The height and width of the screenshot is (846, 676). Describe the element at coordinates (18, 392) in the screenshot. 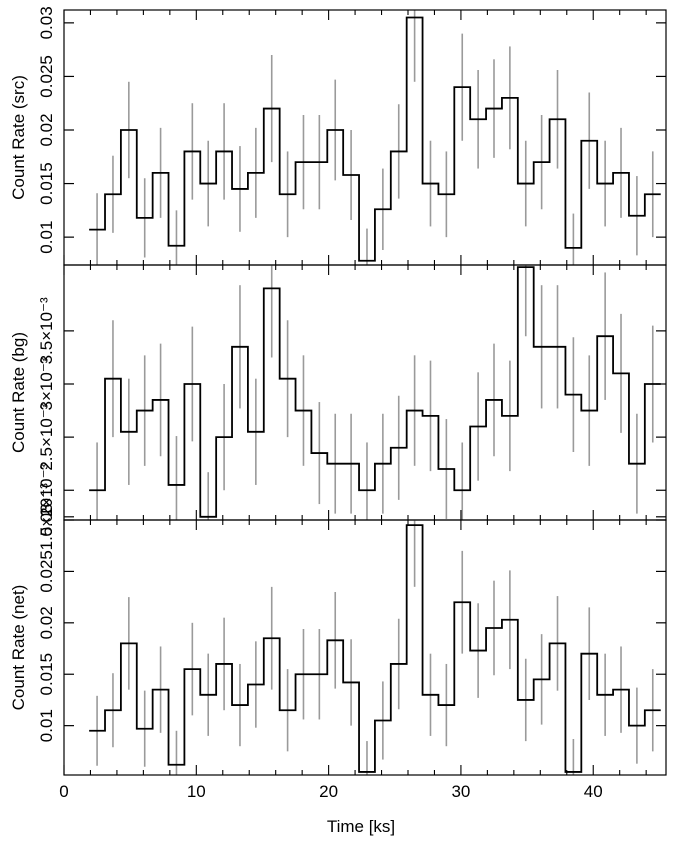

I see `y-axis-label-bg: Count Rate (bg)` at that location.